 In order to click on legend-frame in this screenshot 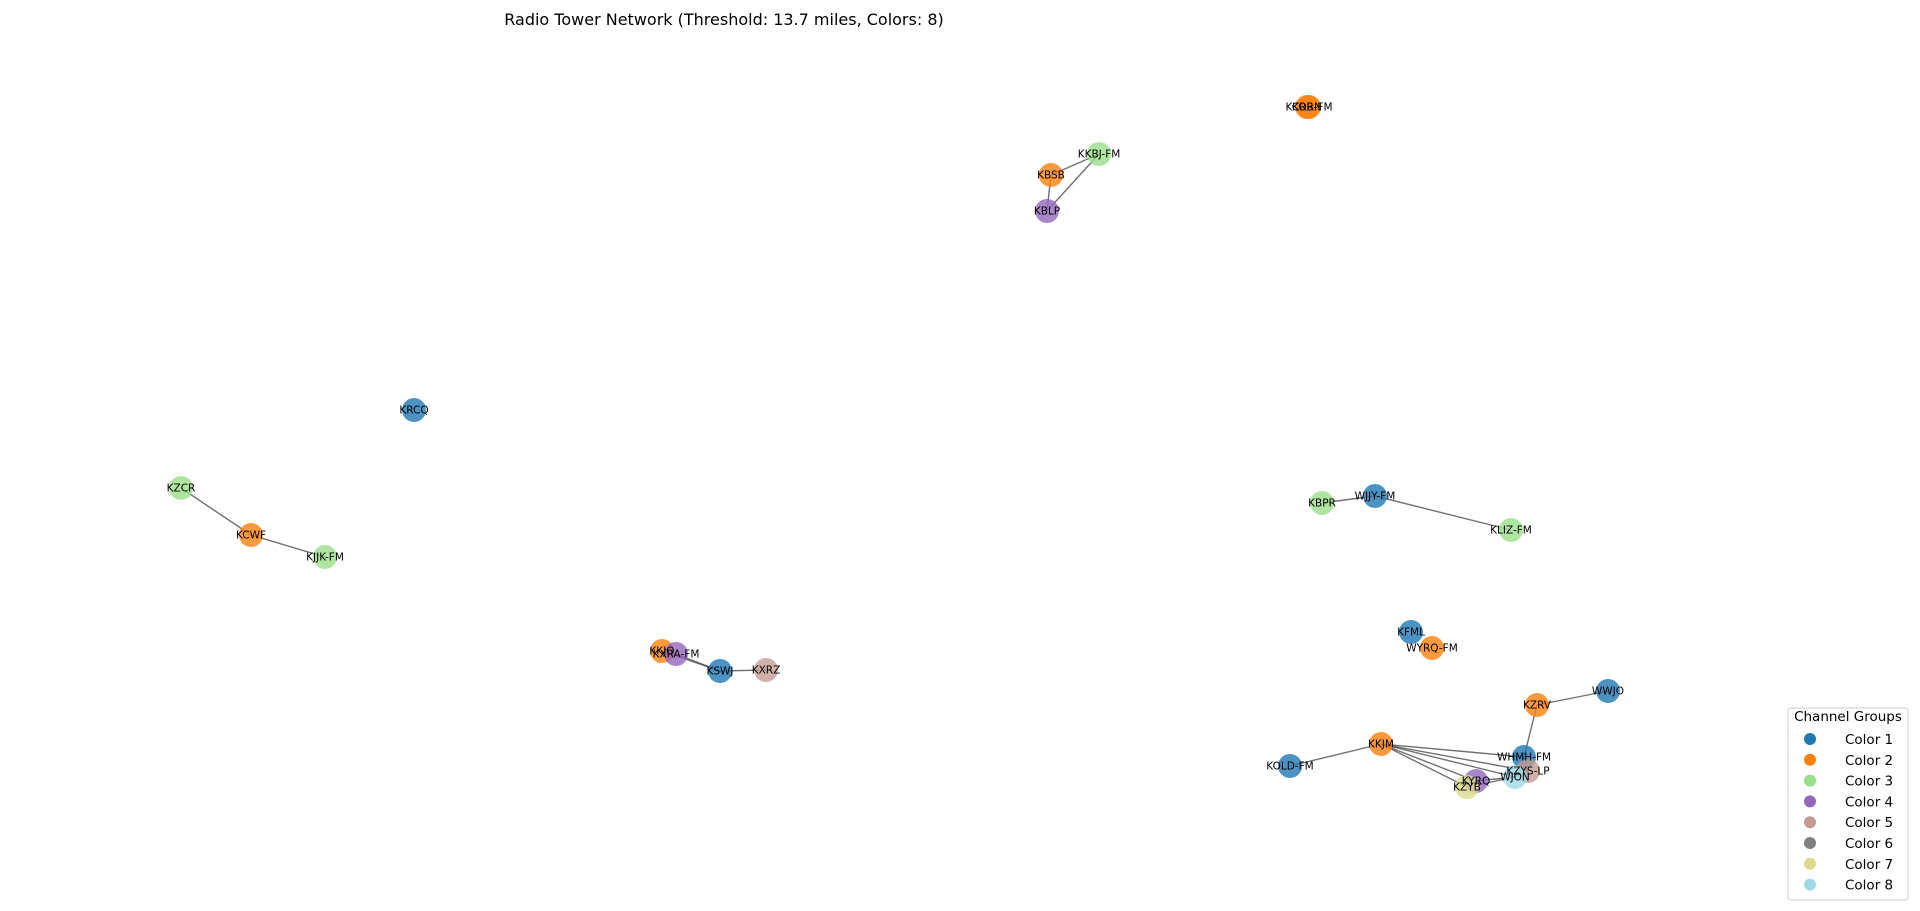, I will do `click(1848, 804)`.